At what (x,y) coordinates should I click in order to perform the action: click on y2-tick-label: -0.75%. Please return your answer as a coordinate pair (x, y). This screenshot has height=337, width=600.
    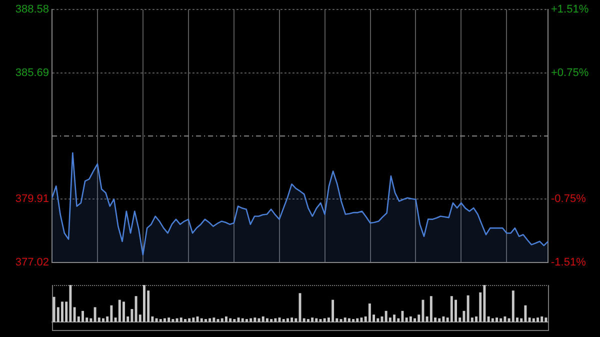
    Looking at the image, I should click on (568, 198).